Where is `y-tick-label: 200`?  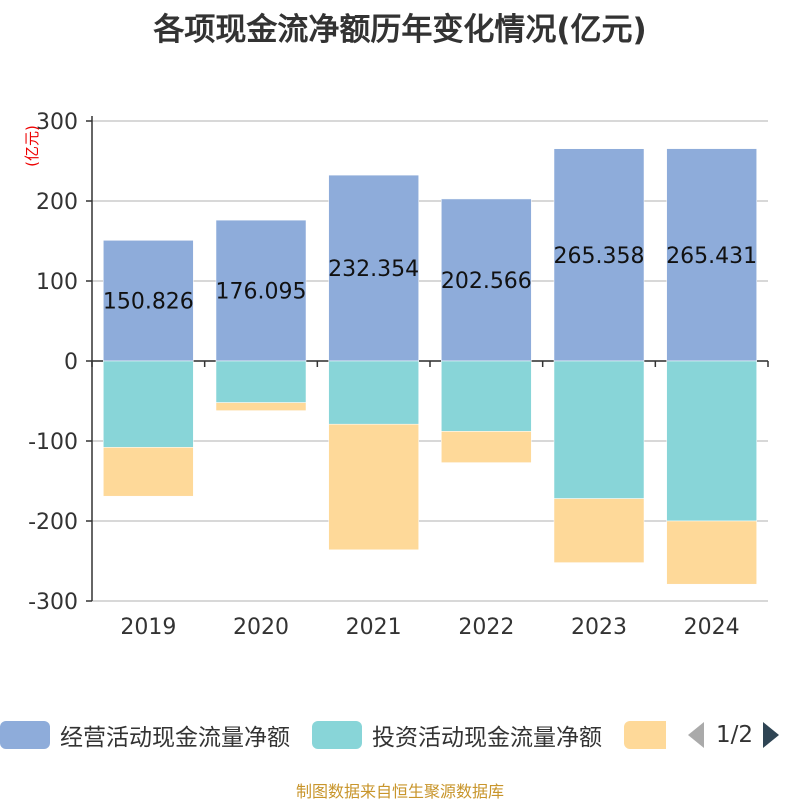 y-tick-label: 200 is located at coordinates (57, 202).